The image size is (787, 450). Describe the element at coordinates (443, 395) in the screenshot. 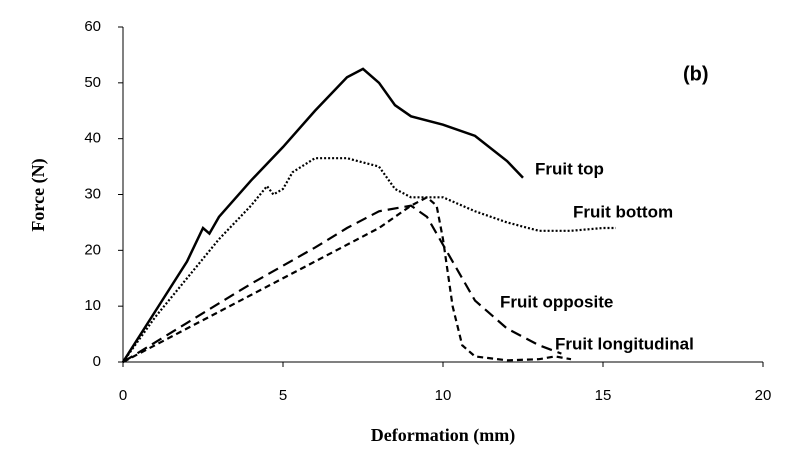

I see `x-tick-label: 10` at that location.